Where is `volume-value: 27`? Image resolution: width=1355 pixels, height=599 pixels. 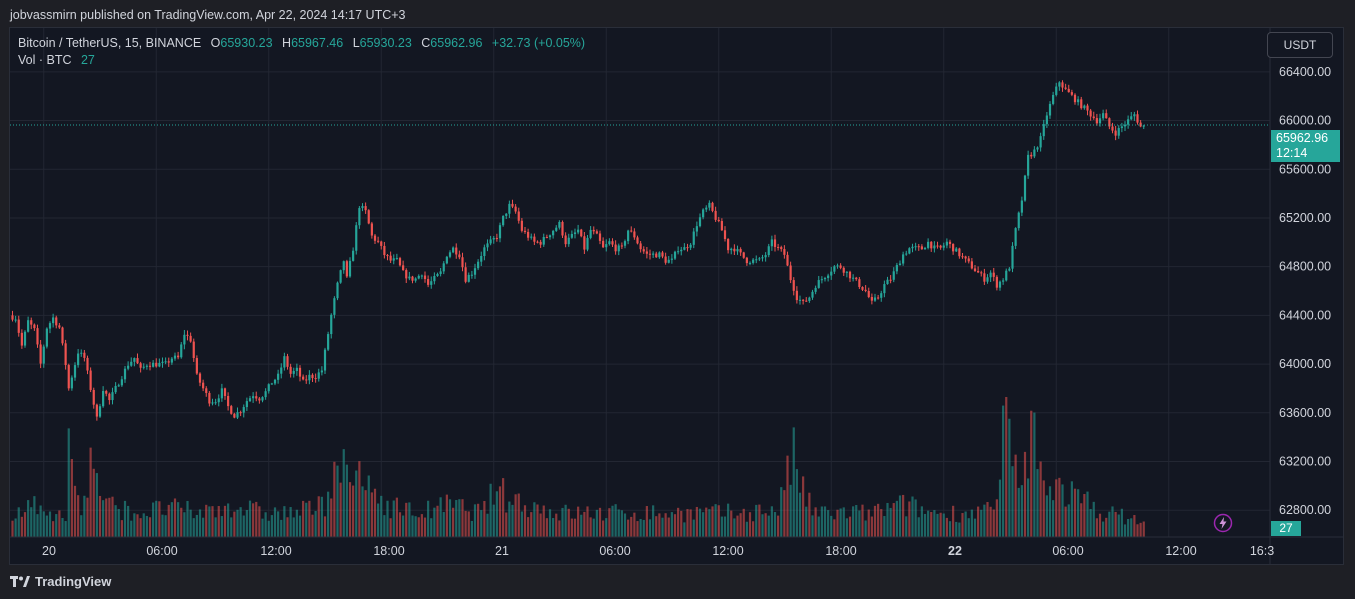
volume-value: 27 is located at coordinates (87, 60).